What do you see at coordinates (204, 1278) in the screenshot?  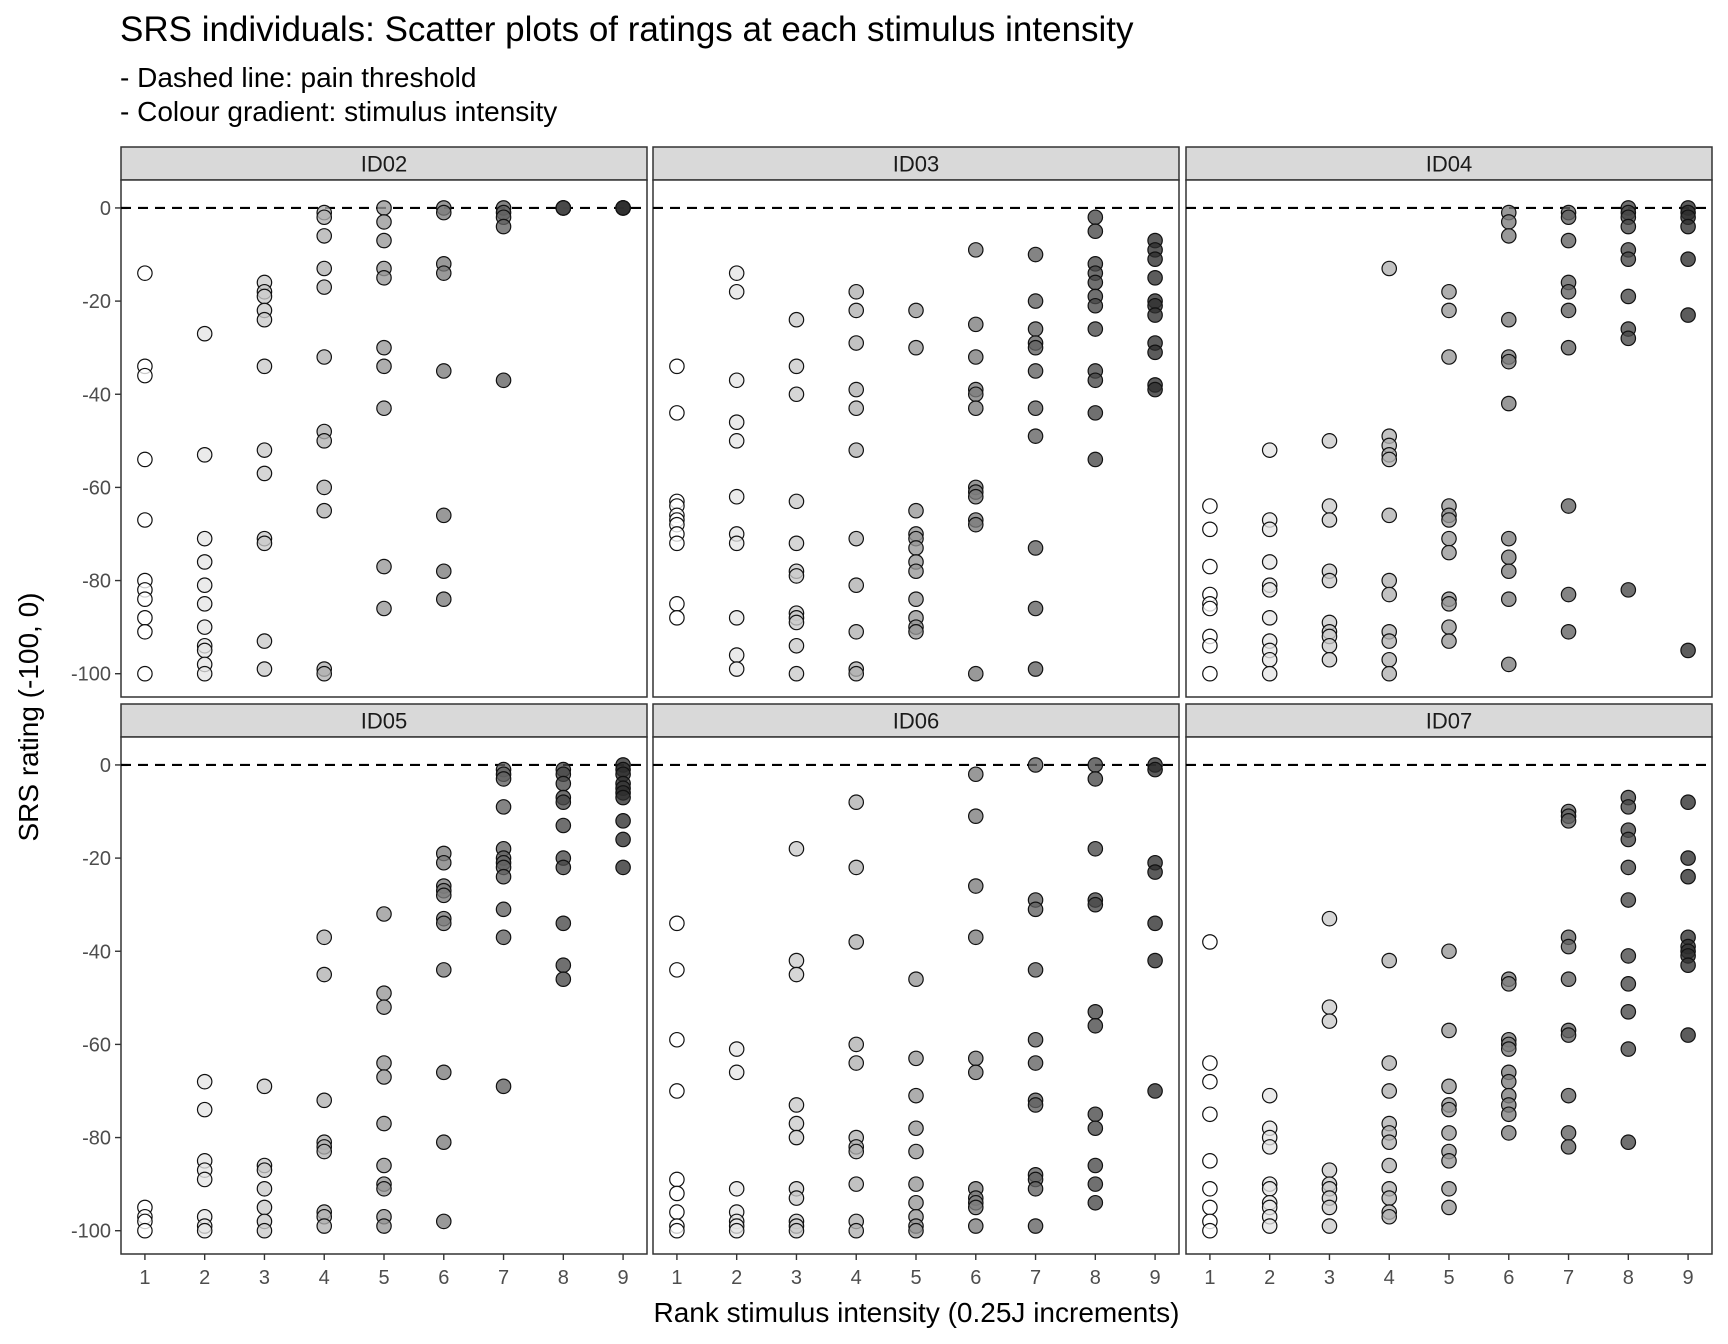 I see `x-tick-label-id05-2: 2` at bounding box center [204, 1278].